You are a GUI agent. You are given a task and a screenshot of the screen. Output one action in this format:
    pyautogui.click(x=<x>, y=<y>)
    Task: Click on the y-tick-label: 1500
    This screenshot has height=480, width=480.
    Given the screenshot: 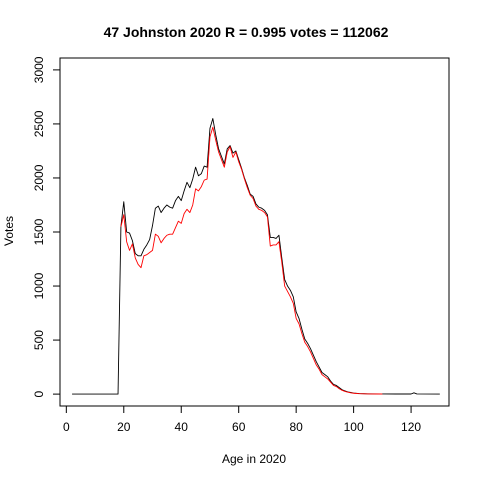 What is the action you would take?
    pyautogui.click(x=39, y=231)
    